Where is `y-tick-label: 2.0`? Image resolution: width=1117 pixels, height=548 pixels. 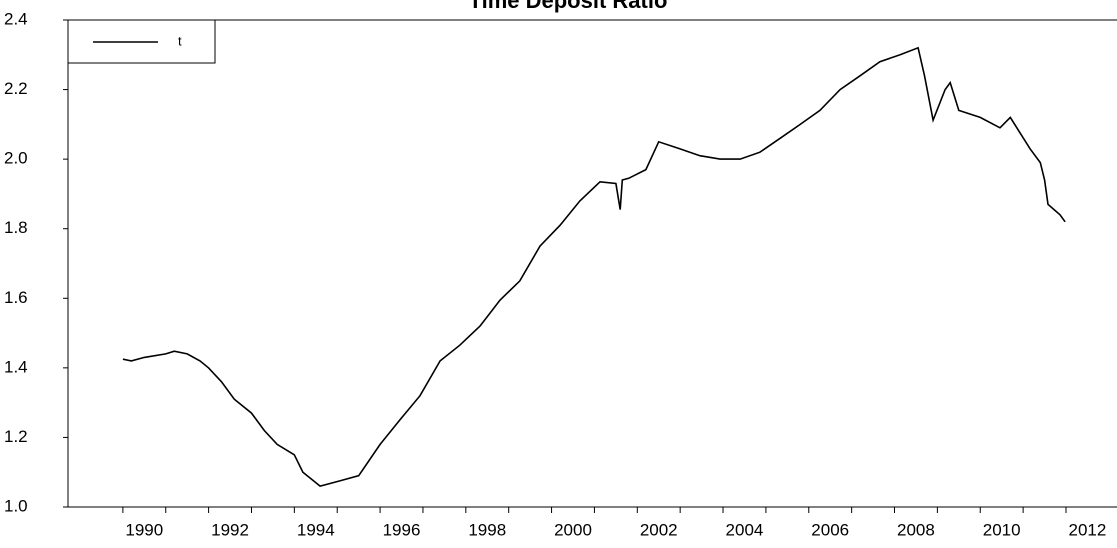
y-tick-label: 2.0 is located at coordinates (16, 158).